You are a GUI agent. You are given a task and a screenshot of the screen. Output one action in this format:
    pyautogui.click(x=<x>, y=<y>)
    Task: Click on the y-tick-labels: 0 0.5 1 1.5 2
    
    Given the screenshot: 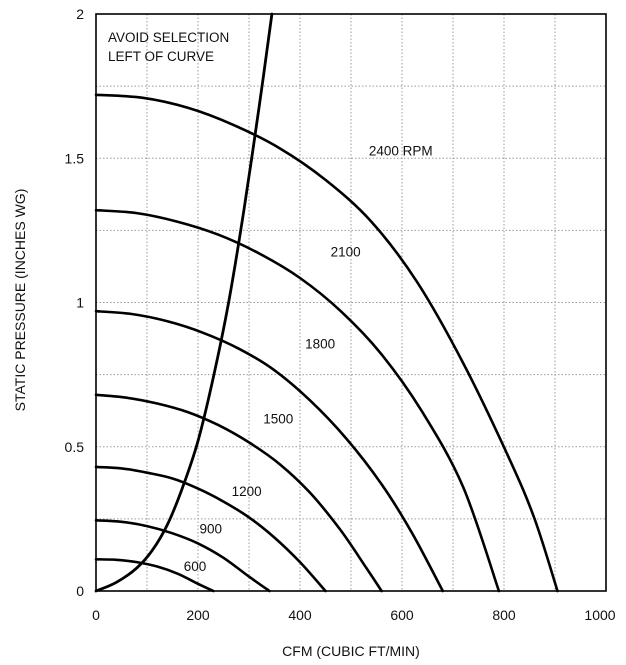 What is the action you would take?
    pyautogui.click(x=75, y=302)
    